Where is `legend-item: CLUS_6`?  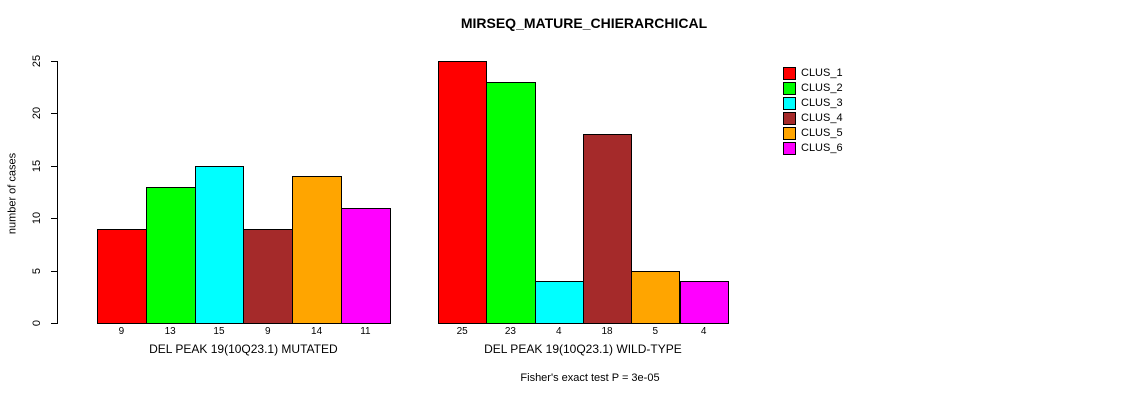
legend-item: CLUS_6 is located at coordinates (813, 148).